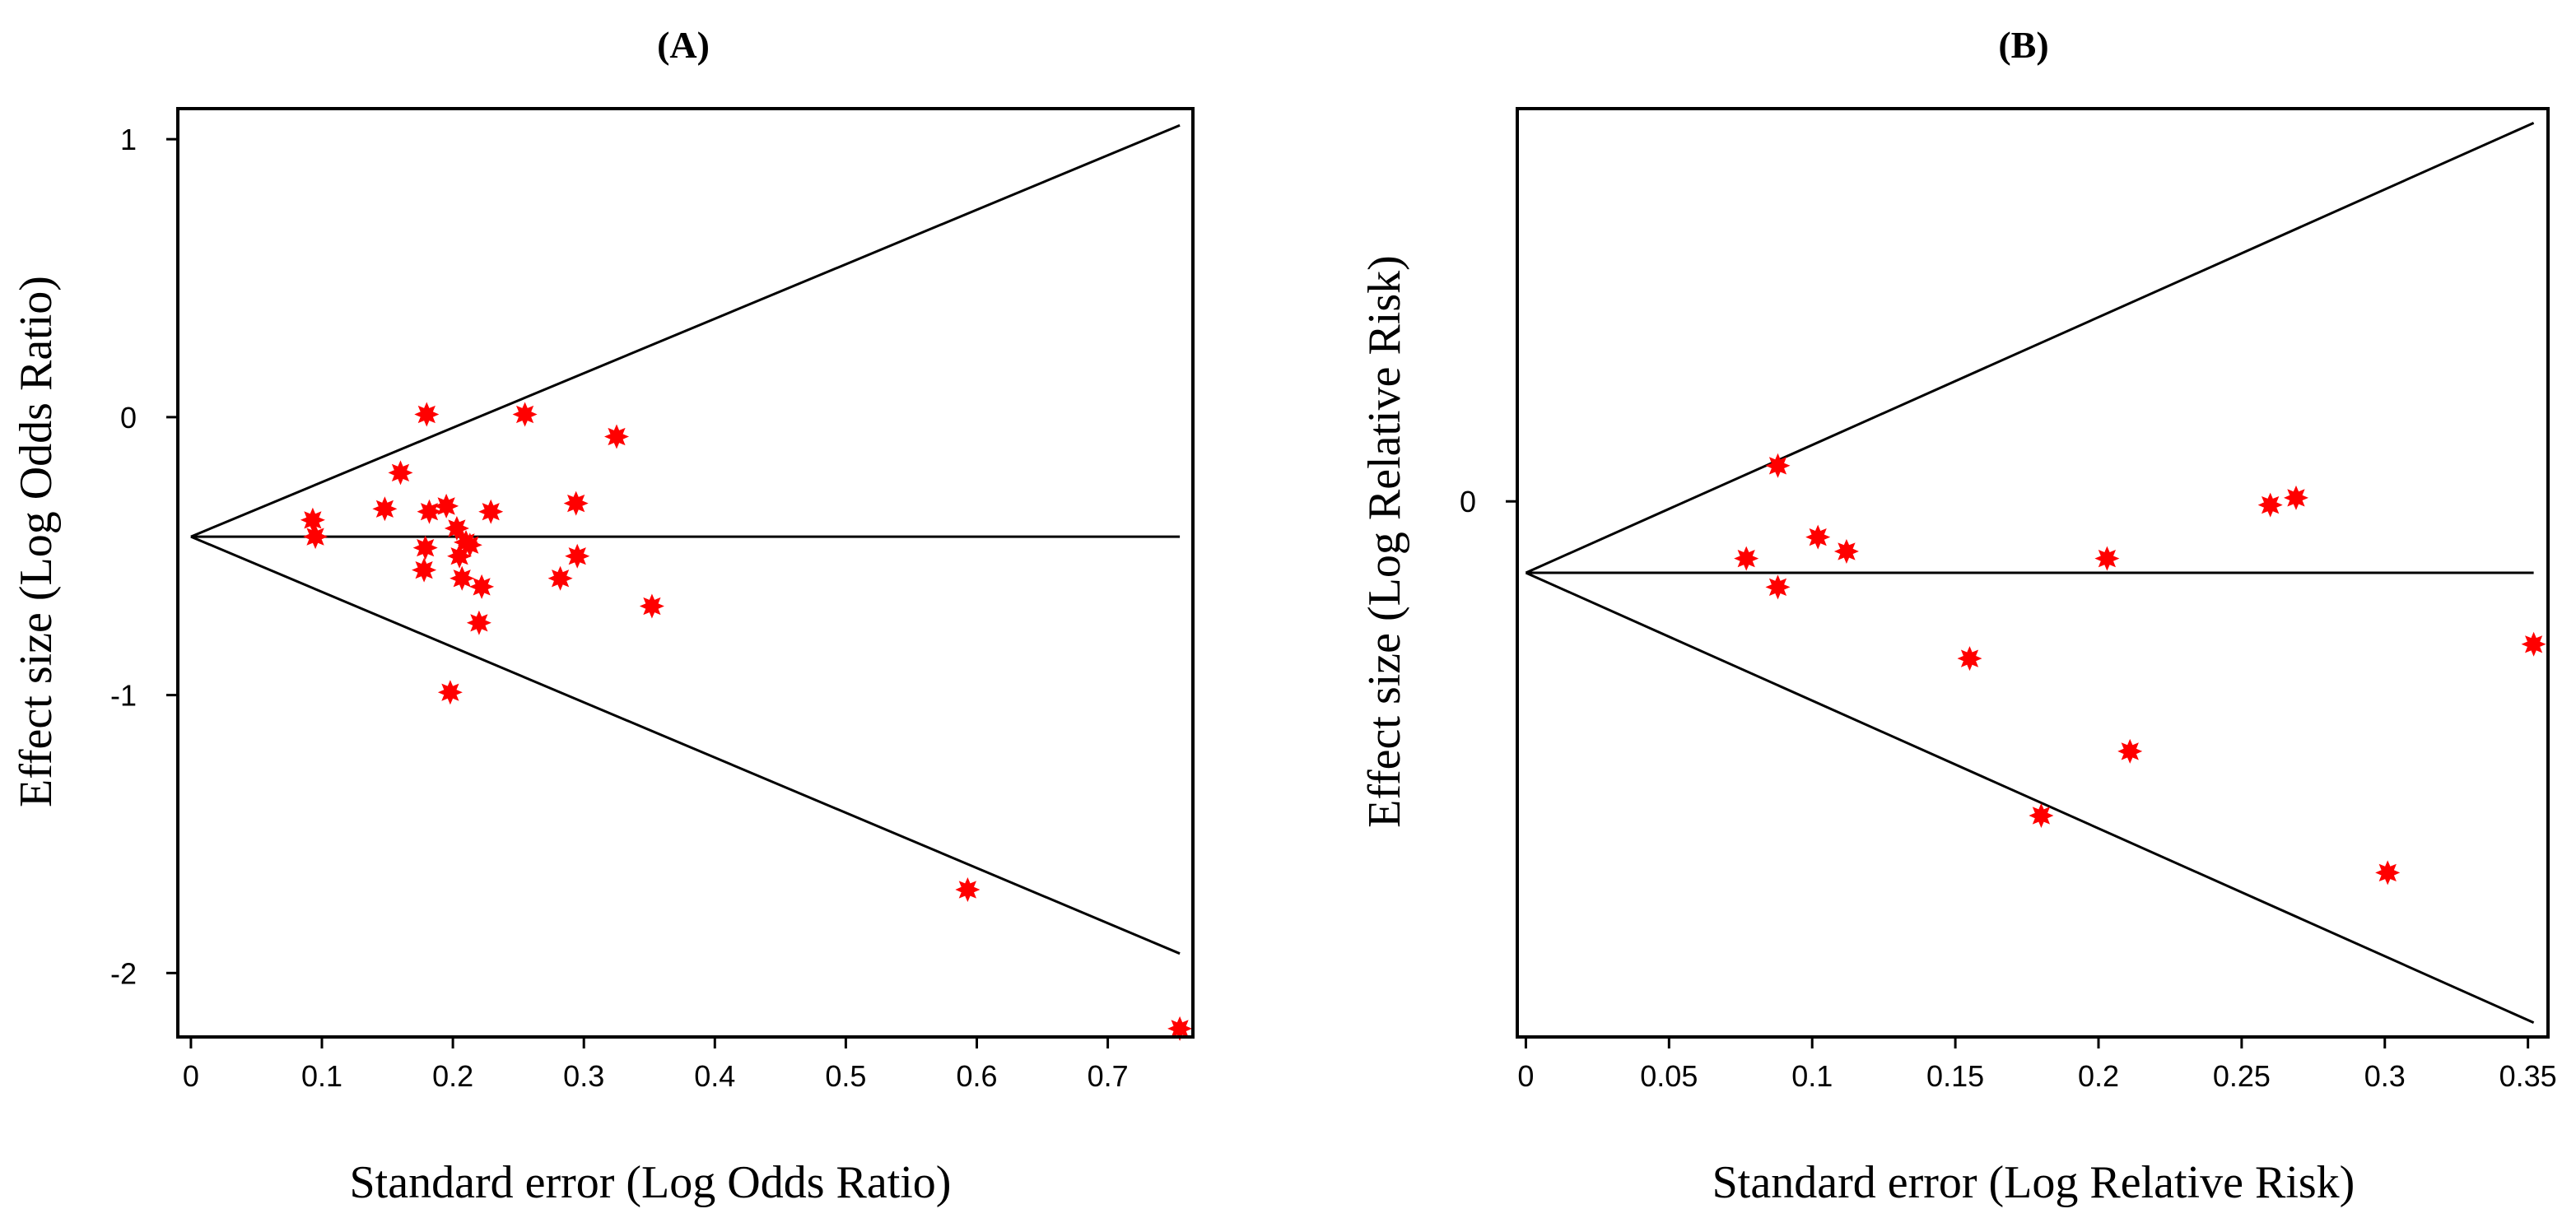  I want to click on panel-b-x-axis-label: Standard error (Log Relative Risk), so click(2033, 1182).